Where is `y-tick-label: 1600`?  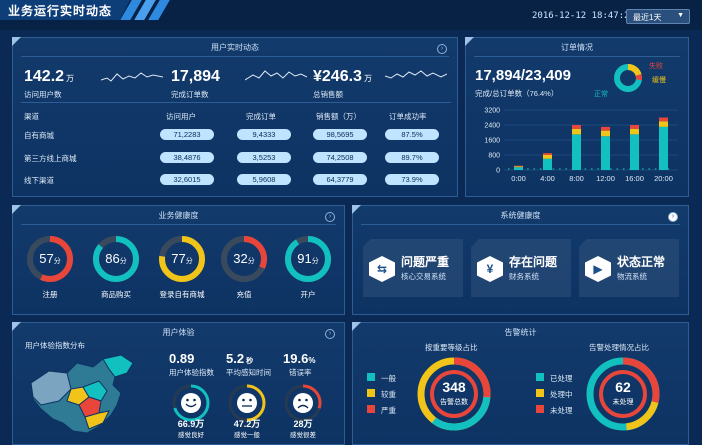
y-tick-label: 1600 is located at coordinates (492, 141).